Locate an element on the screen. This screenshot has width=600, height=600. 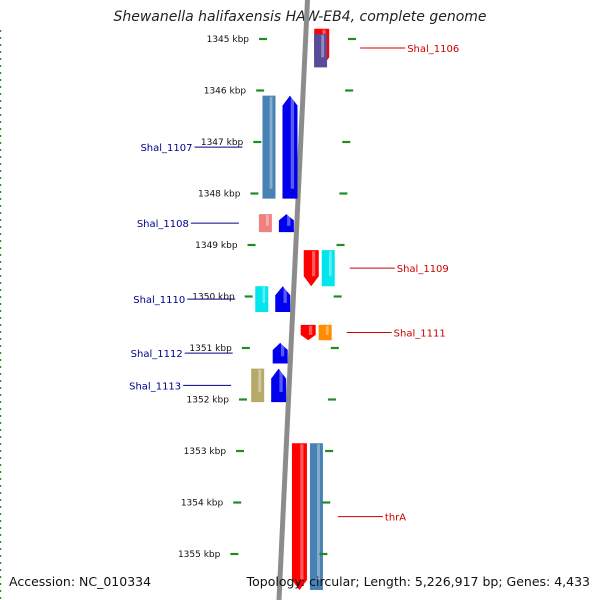
gene-label: Shal_1110 is located at coordinates (159, 300).